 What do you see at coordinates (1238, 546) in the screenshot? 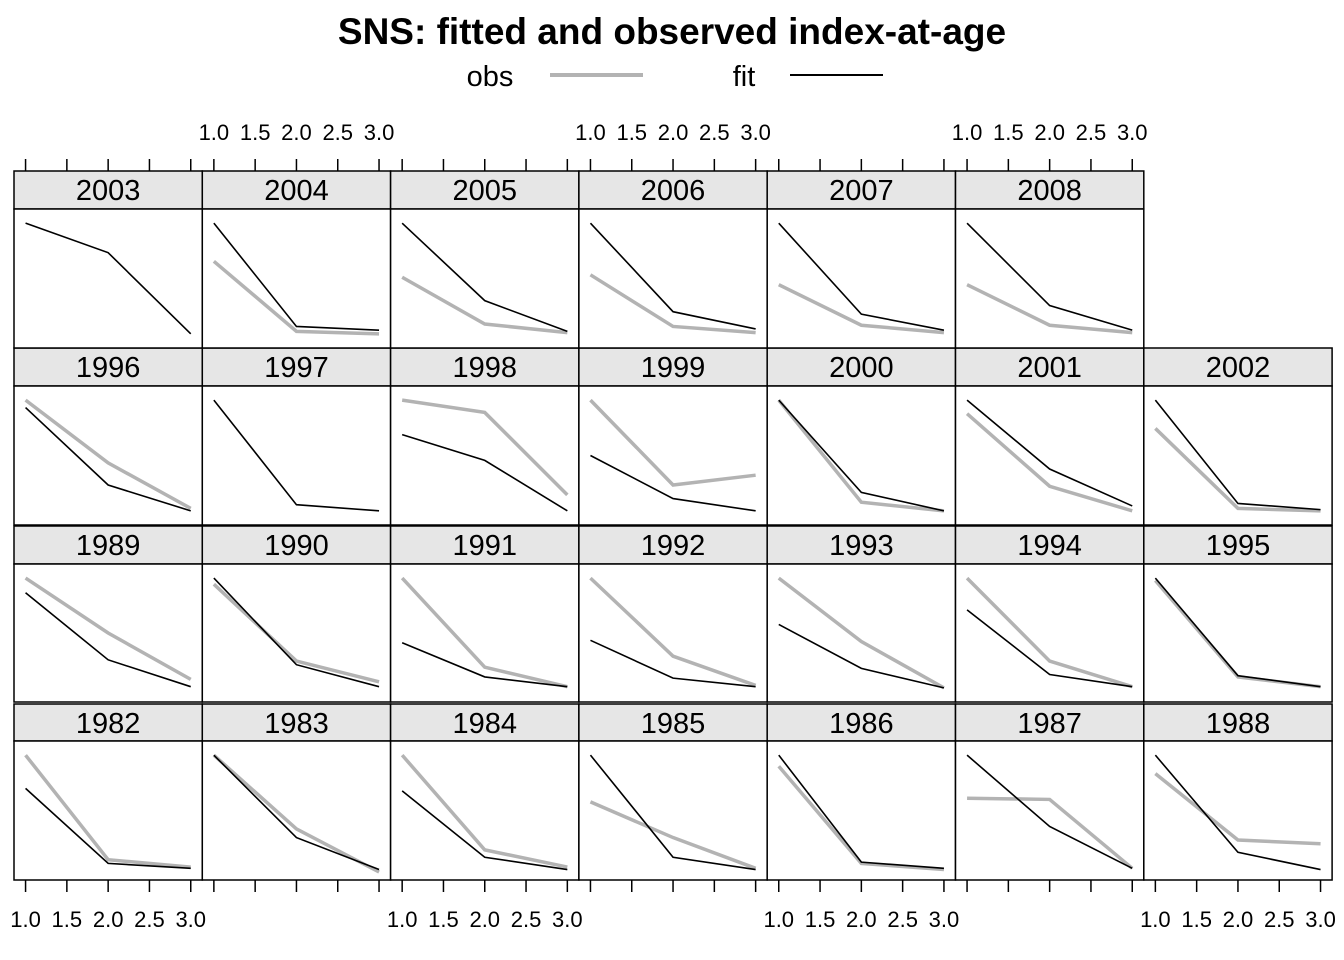
I see `strip-label-1995: 1995` at bounding box center [1238, 546].